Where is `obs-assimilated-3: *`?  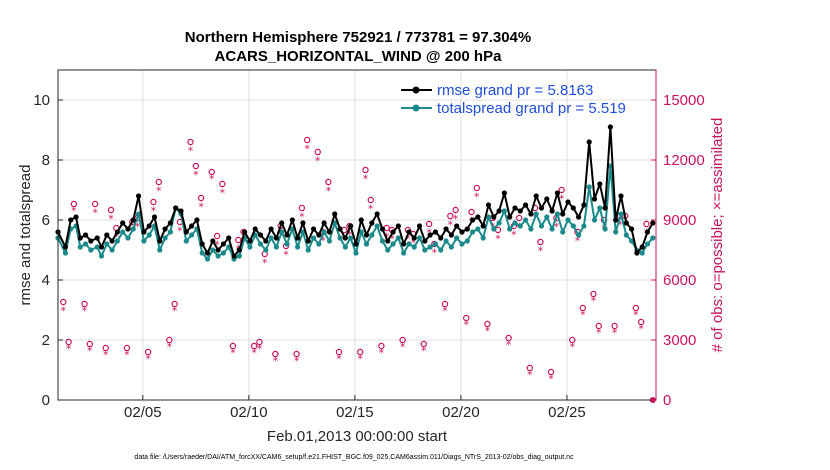
obs-assimilated-3: * is located at coordinates (85, 311).